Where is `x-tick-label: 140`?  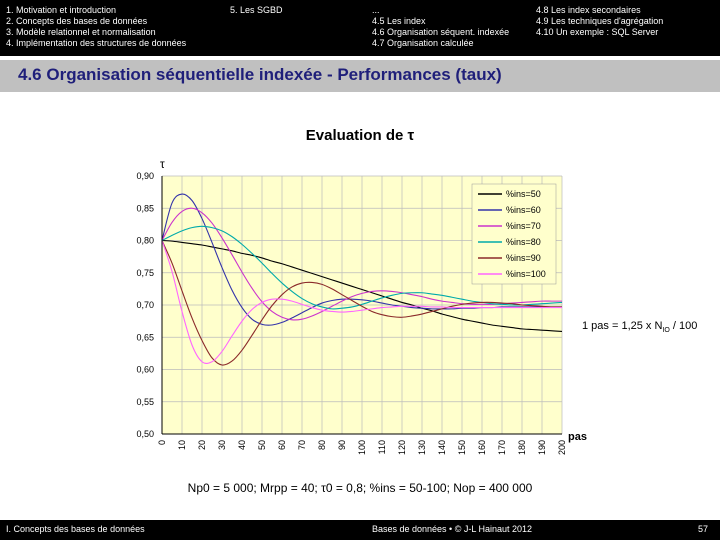
x-tick-label: 140 is located at coordinates (442, 447).